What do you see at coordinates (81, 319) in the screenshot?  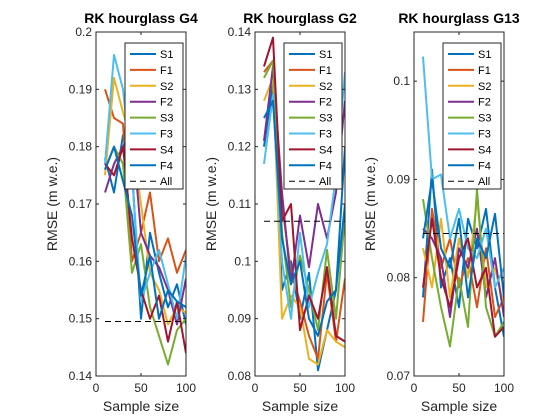 I see `y-tick-label: 0.15` at bounding box center [81, 319].